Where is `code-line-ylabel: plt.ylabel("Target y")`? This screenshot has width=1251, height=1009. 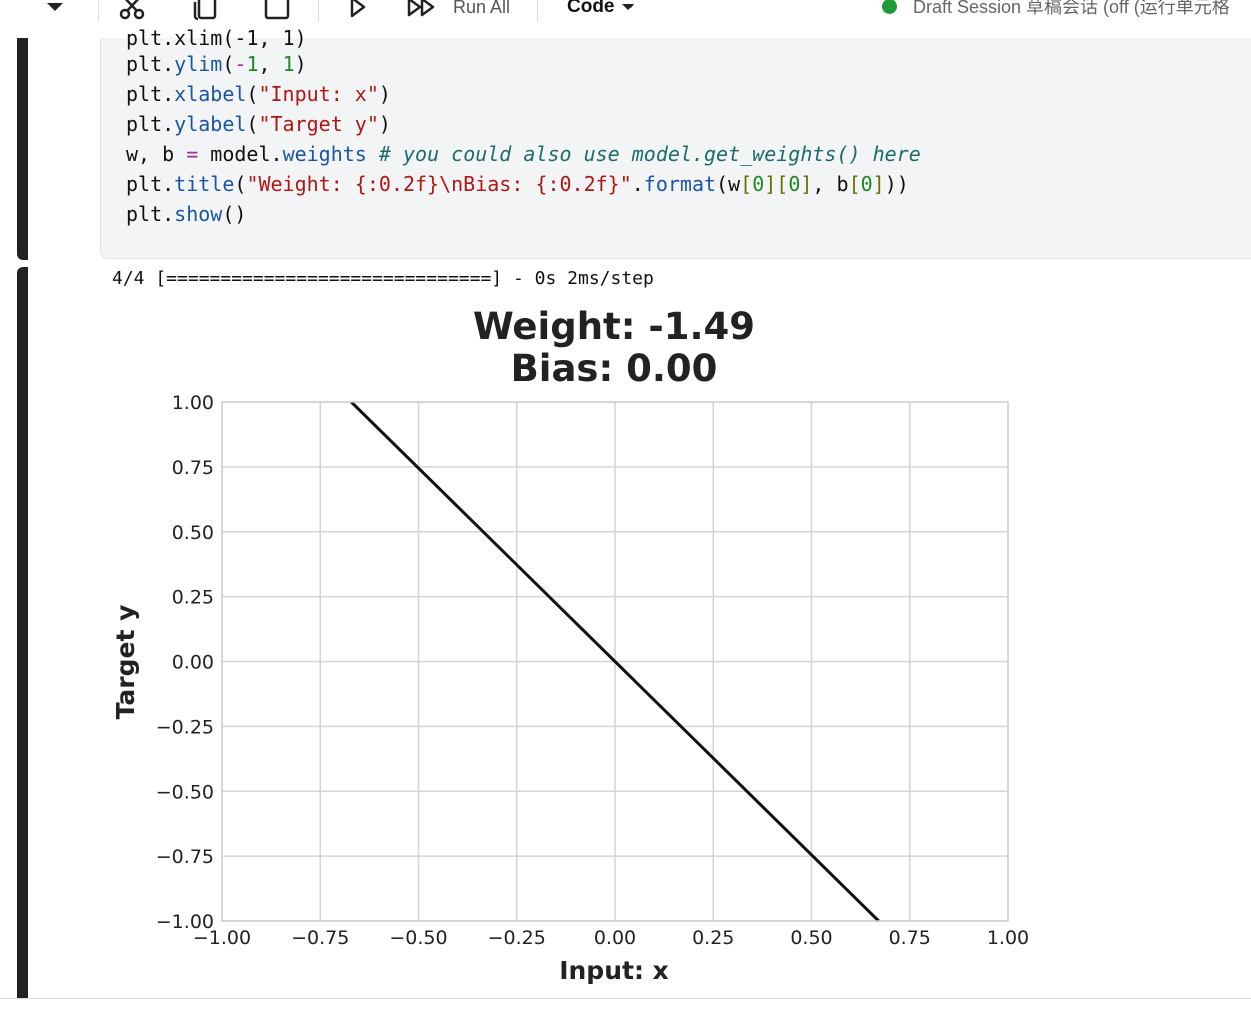
code-line-ylabel: plt.ylabel("Target y") is located at coordinates (258, 124).